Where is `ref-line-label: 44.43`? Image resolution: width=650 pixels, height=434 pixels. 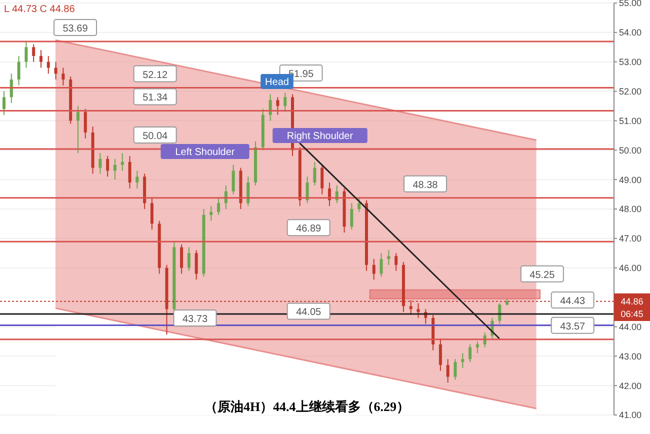 ref-line-label: 44.43 is located at coordinates (573, 302).